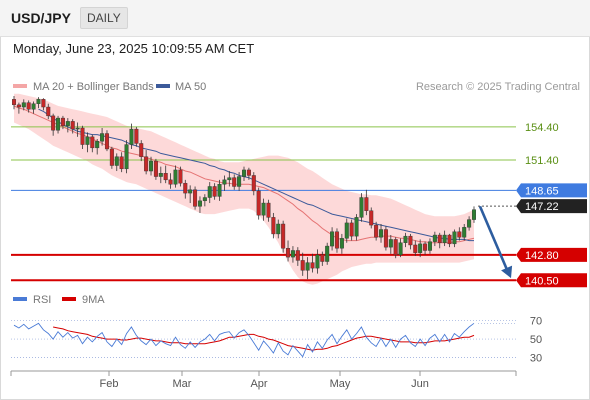 This screenshot has width=590, height=400. Describe the element at coordinates (182, 384) in the screenshot. I see `x-label-Mar: Mar` at that location.